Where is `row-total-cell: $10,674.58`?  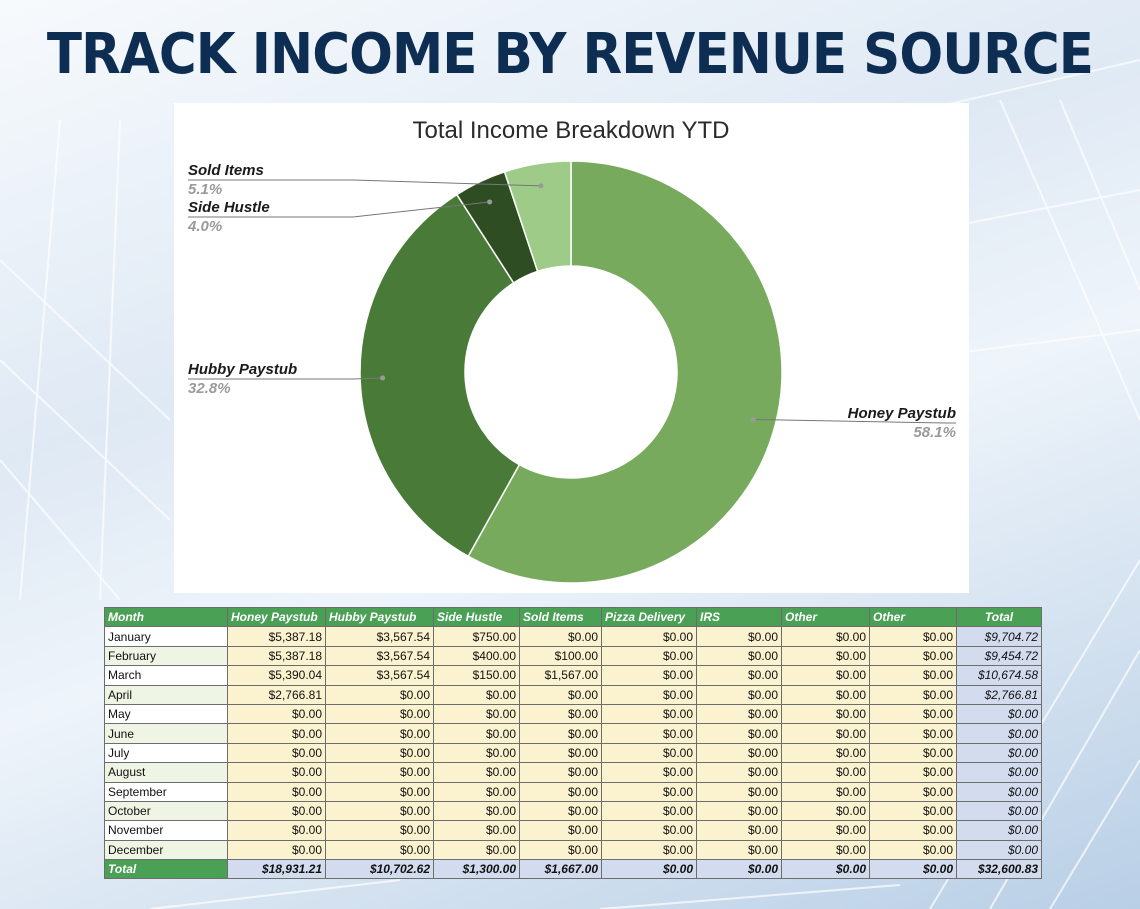 row-total-cell: $10,674.58 is located at coordinates (999, 675).